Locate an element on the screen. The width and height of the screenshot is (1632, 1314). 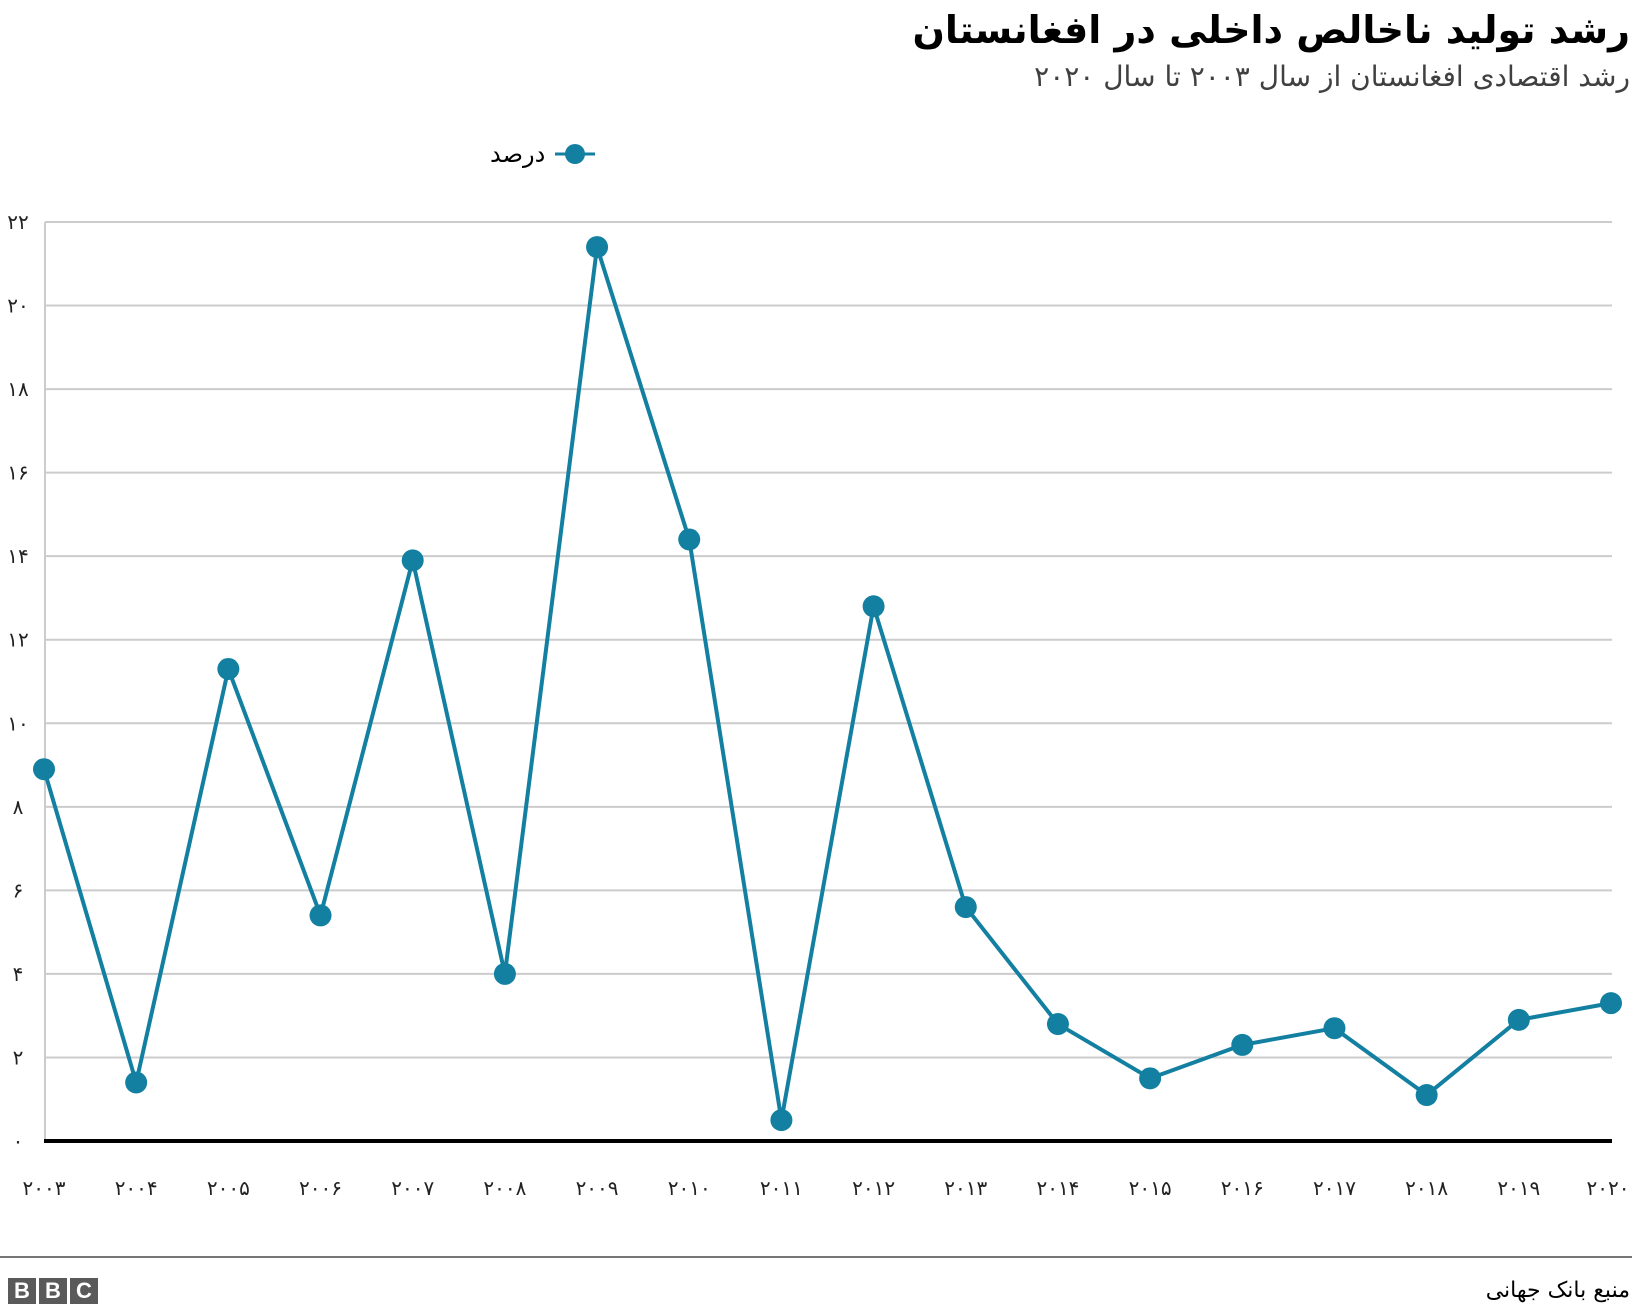
x-tick-label: ۲۰۲۰ is located at coordinates (1608, 1188).